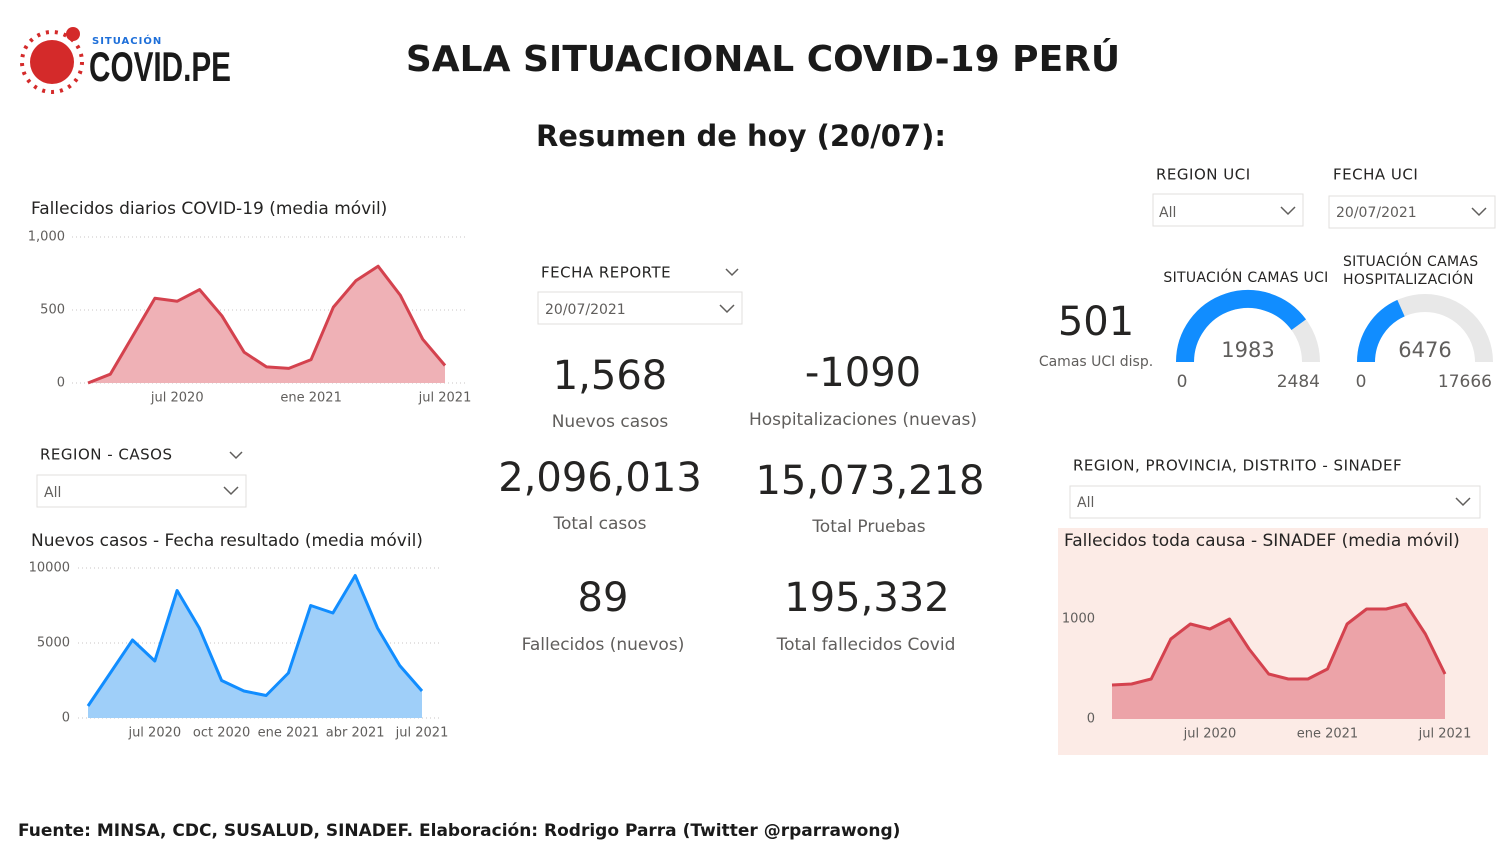 The width and height of the screenshot is (1508, 854). I want to click on kpi-value: 195,332, so click(866, 598).